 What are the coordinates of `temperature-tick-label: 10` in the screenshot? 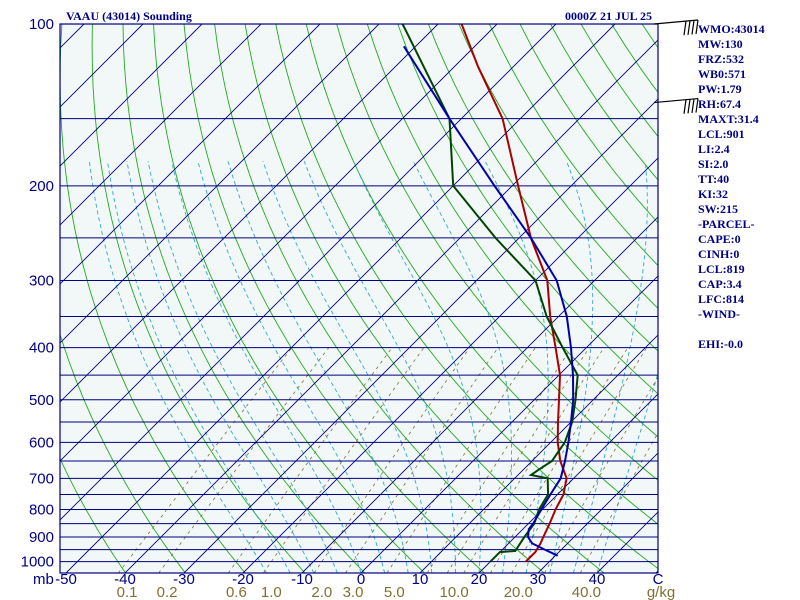 It's located at (420, 579).